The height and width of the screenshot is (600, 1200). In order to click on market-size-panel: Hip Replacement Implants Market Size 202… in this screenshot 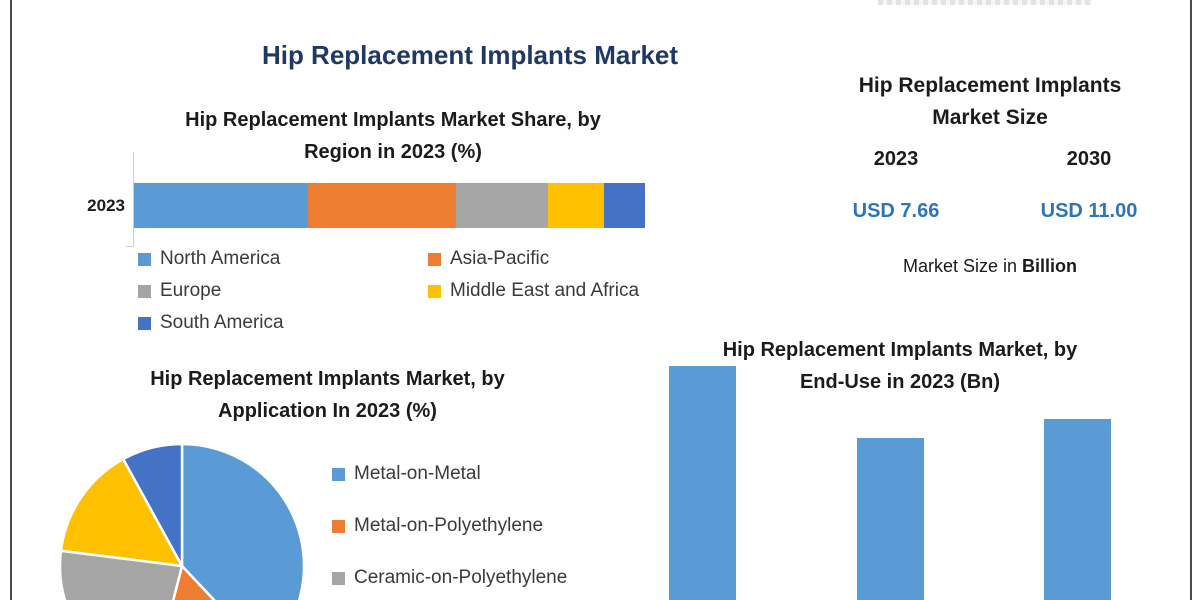, I will do `click(990, 180)`.